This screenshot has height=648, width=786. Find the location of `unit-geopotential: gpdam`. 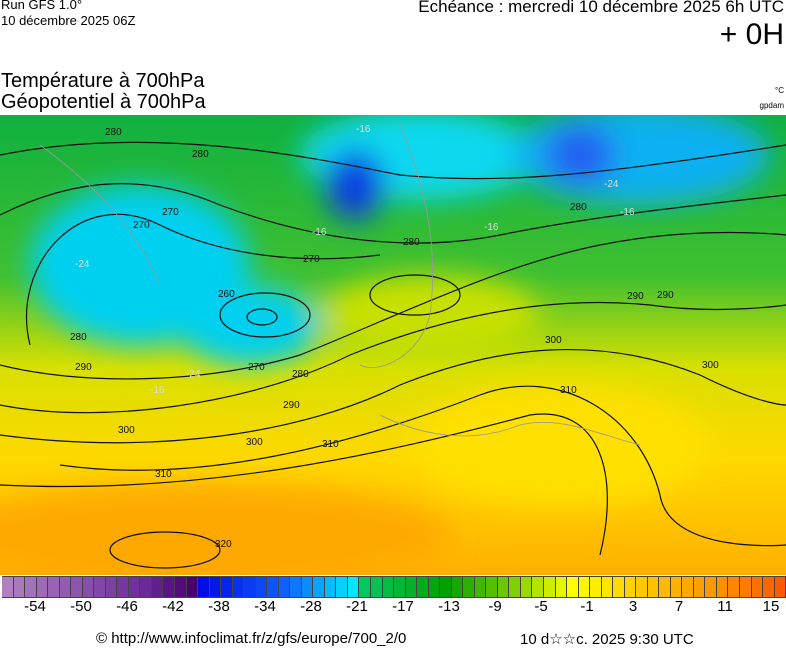

unit-geopotential: gpdam is located at coordinates (771, 105).